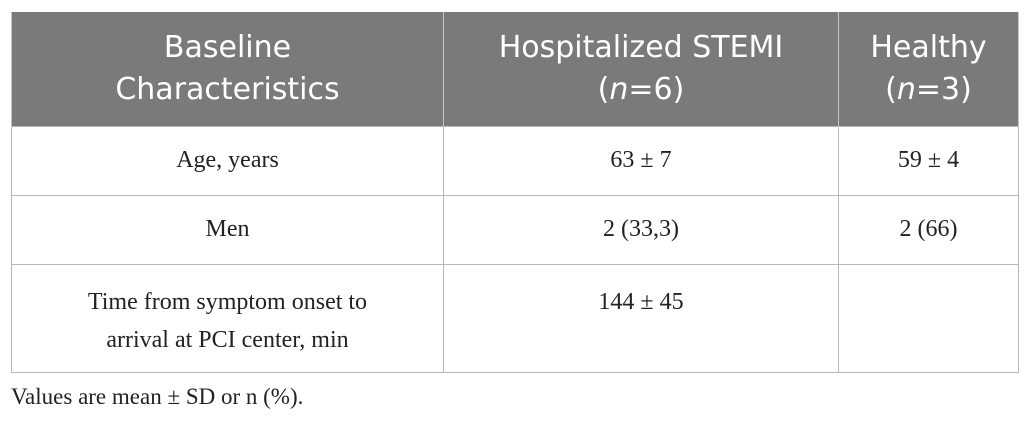 Image resolution: width=1025 pixels, height=425 pixels. Describe the element at coordinates (891, 89) in the screenshot. I see `header-col3-n-prefix: (` at that location.